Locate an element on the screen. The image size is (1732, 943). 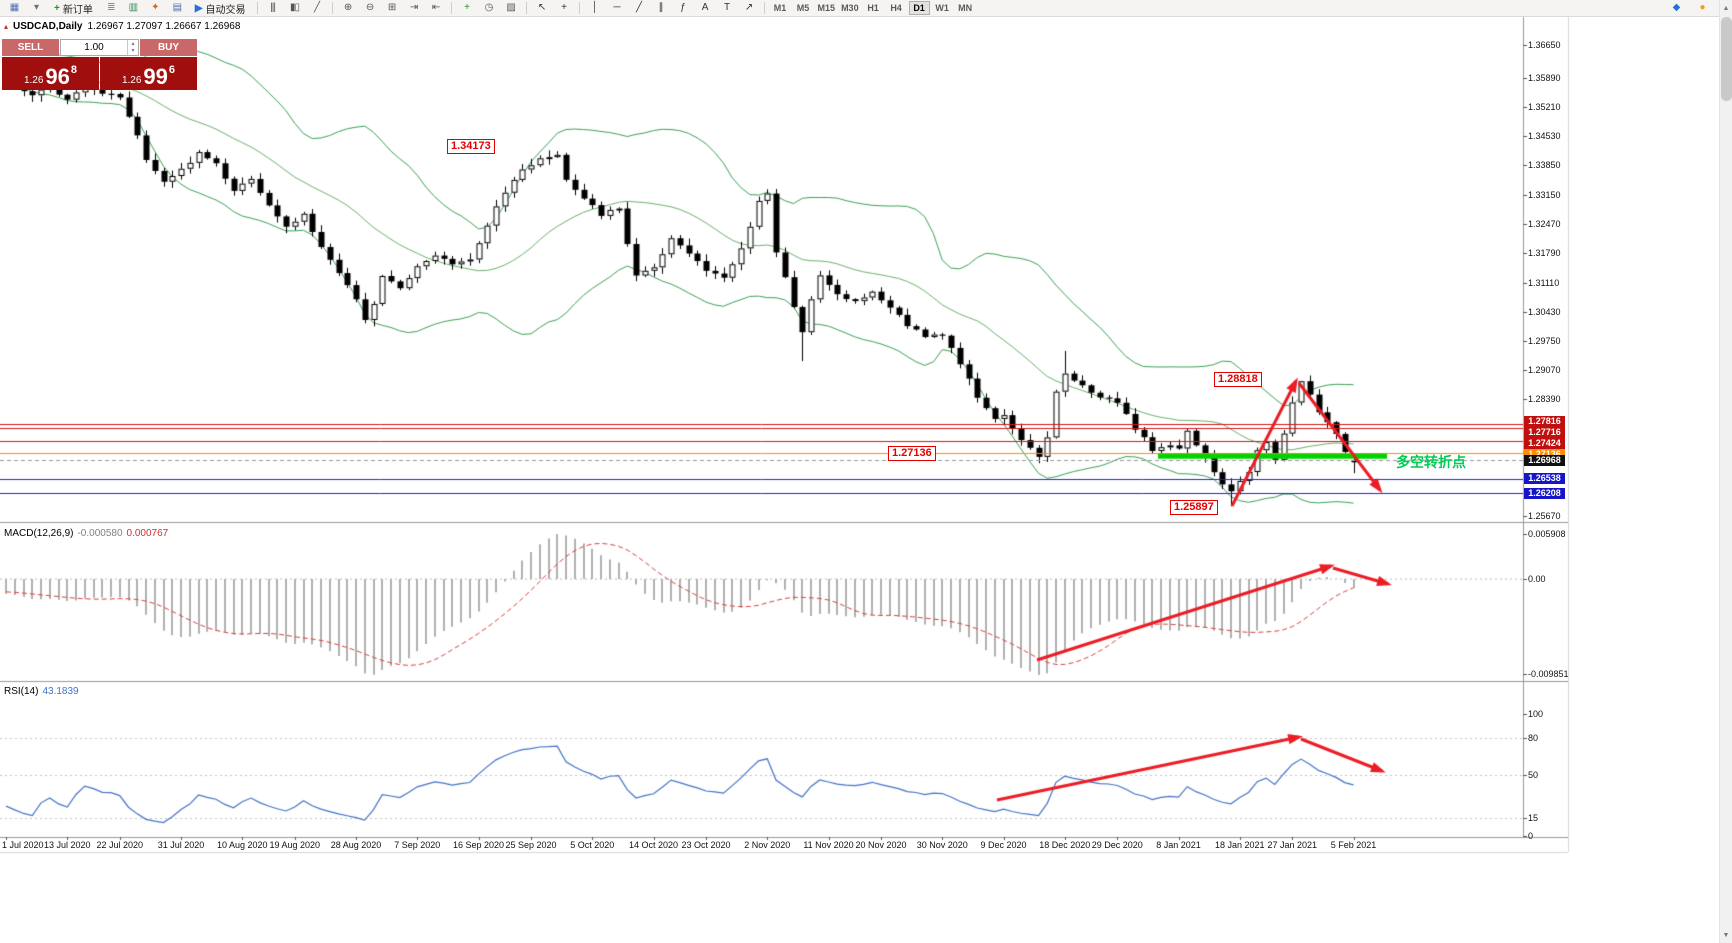
one-click-price-row: 1.26 96 8 1.26 99 6 is located at coordinates (99, 73).